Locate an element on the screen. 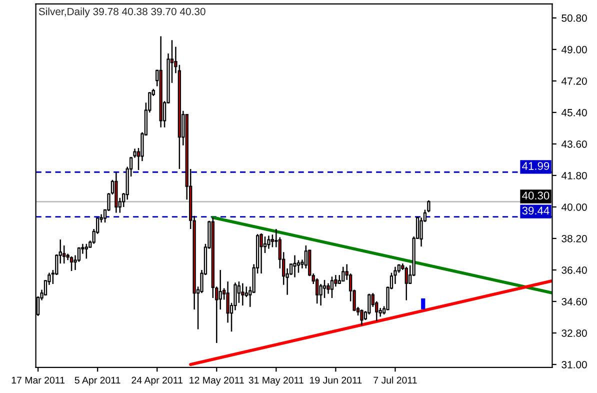  y-tick-label: 50.80 is located at coordinates (574, 18).